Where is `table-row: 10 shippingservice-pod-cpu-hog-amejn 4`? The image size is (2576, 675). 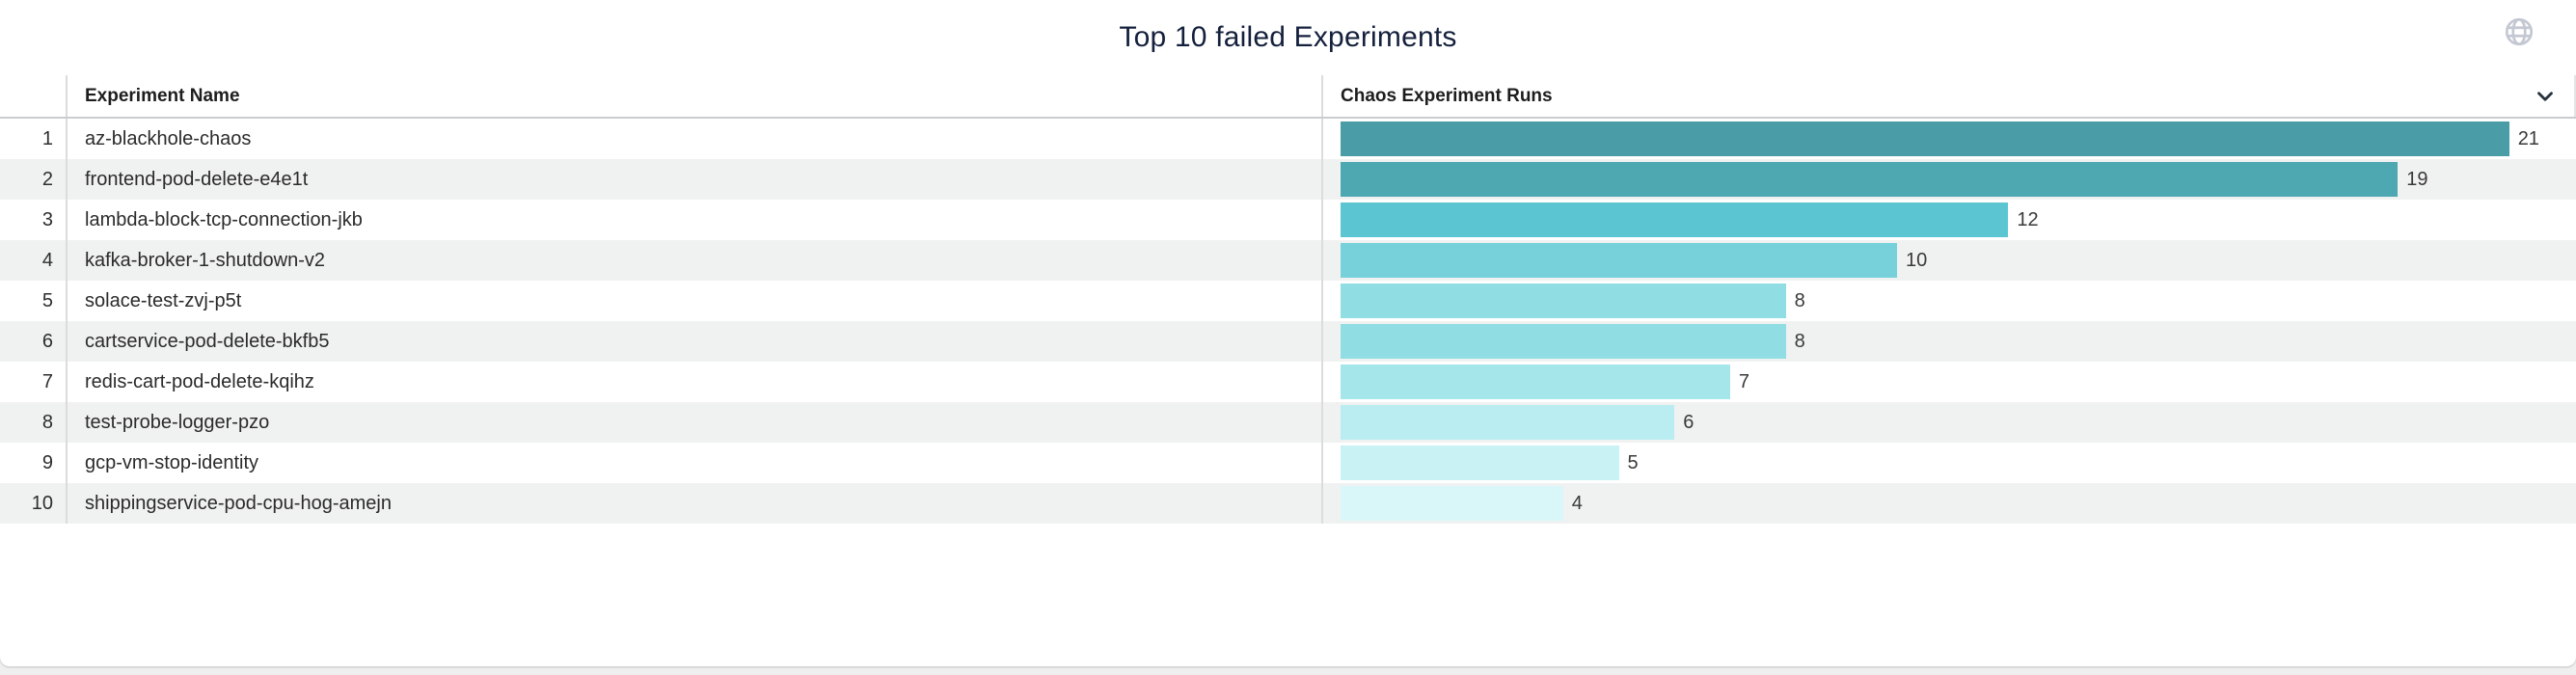 table-row: 10 shippingservice-pod-cpu-hog-amejn 4 is located at coordinates (1288, 503).